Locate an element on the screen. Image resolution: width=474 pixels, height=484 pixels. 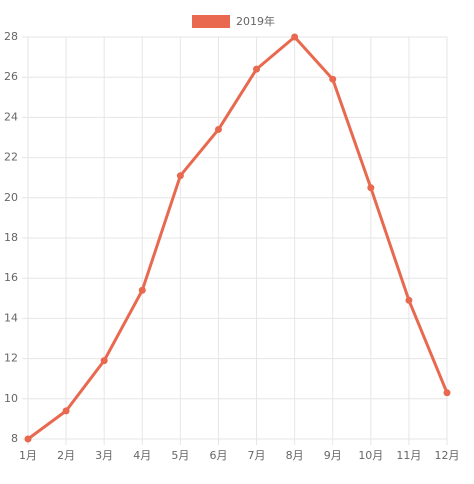
y-tick-label: 22 is located at coordinates (11, 157).